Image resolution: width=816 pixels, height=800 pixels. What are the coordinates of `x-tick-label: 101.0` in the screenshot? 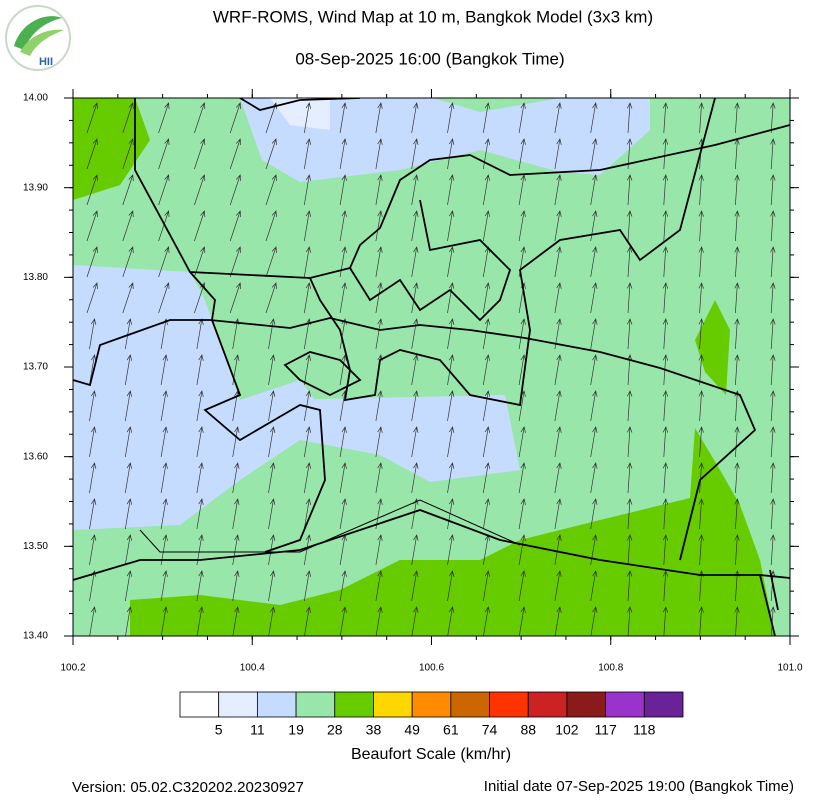 It's located at (789, 668).